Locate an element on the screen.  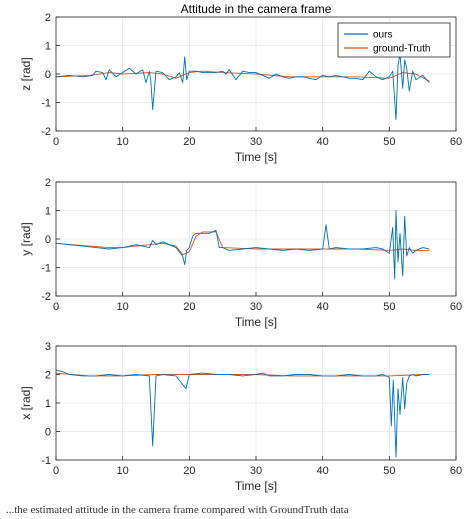
legend: ours ground-Truth is located at coordinates (394, 40).